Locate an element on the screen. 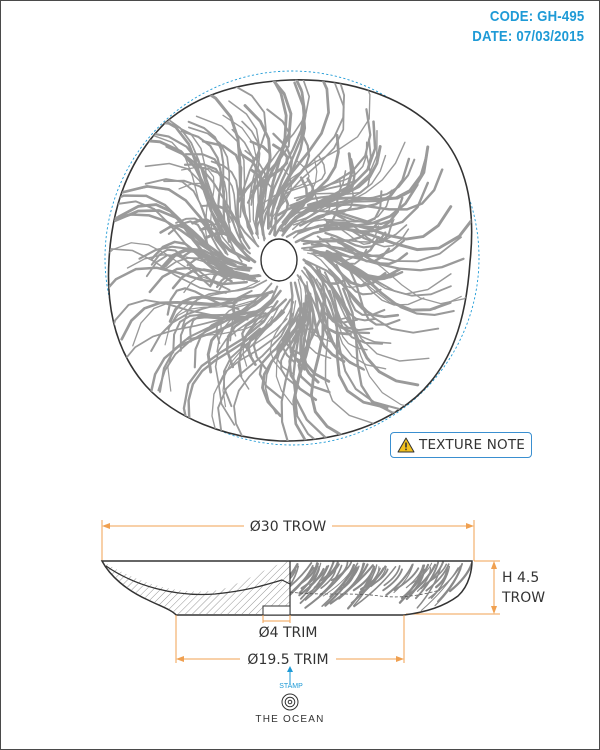 The image size is (600, 750). height-unit-label: TROW is located at coordinates (523, 598).